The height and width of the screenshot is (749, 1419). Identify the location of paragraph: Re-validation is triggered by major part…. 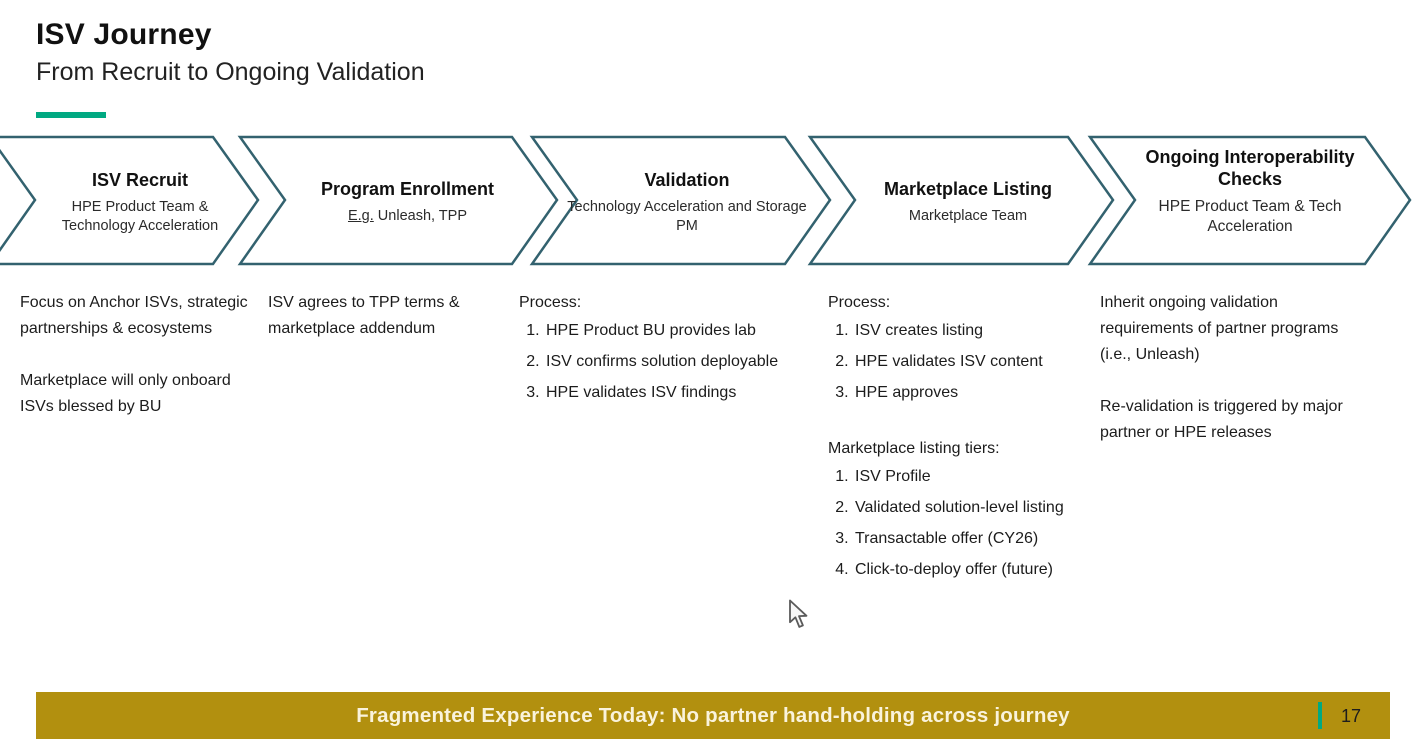
(1221, 419).